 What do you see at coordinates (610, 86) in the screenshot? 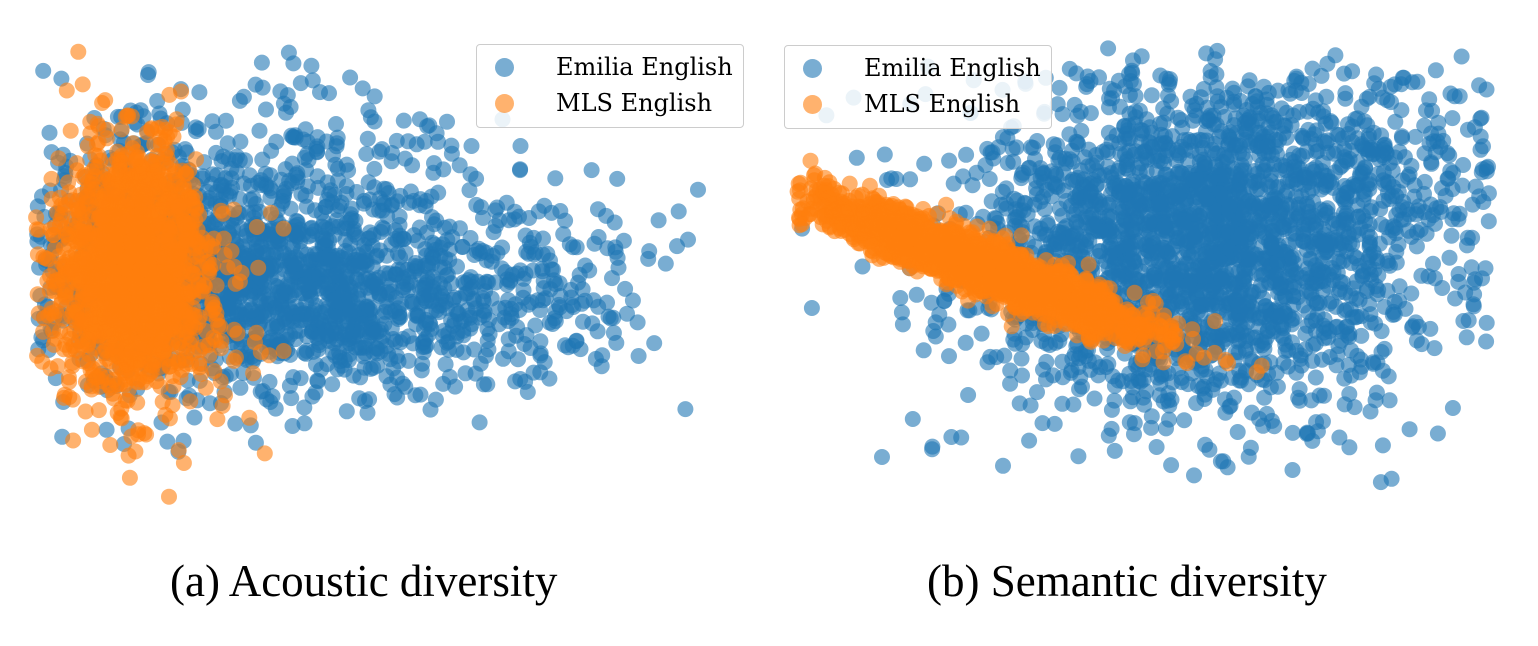
I see `legend-acoustic: Emilia English MLS English` at bounding box center [610, 86].